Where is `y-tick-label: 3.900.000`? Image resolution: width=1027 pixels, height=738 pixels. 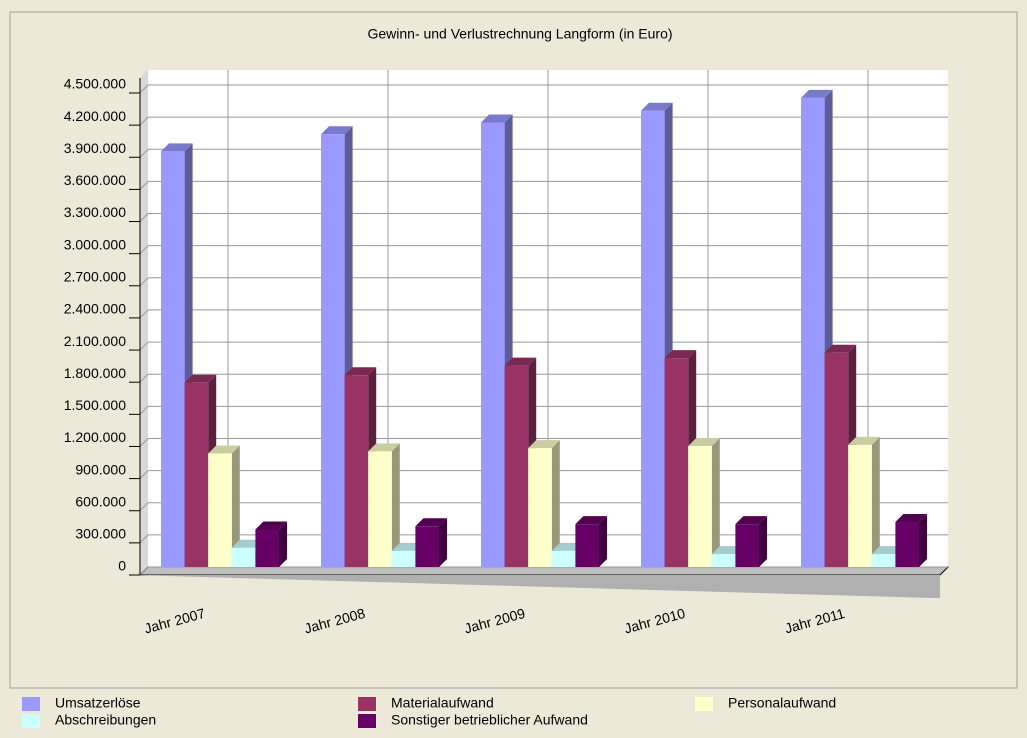 y-tick-label: 3.900.000 is located at coordinates (95, 148).